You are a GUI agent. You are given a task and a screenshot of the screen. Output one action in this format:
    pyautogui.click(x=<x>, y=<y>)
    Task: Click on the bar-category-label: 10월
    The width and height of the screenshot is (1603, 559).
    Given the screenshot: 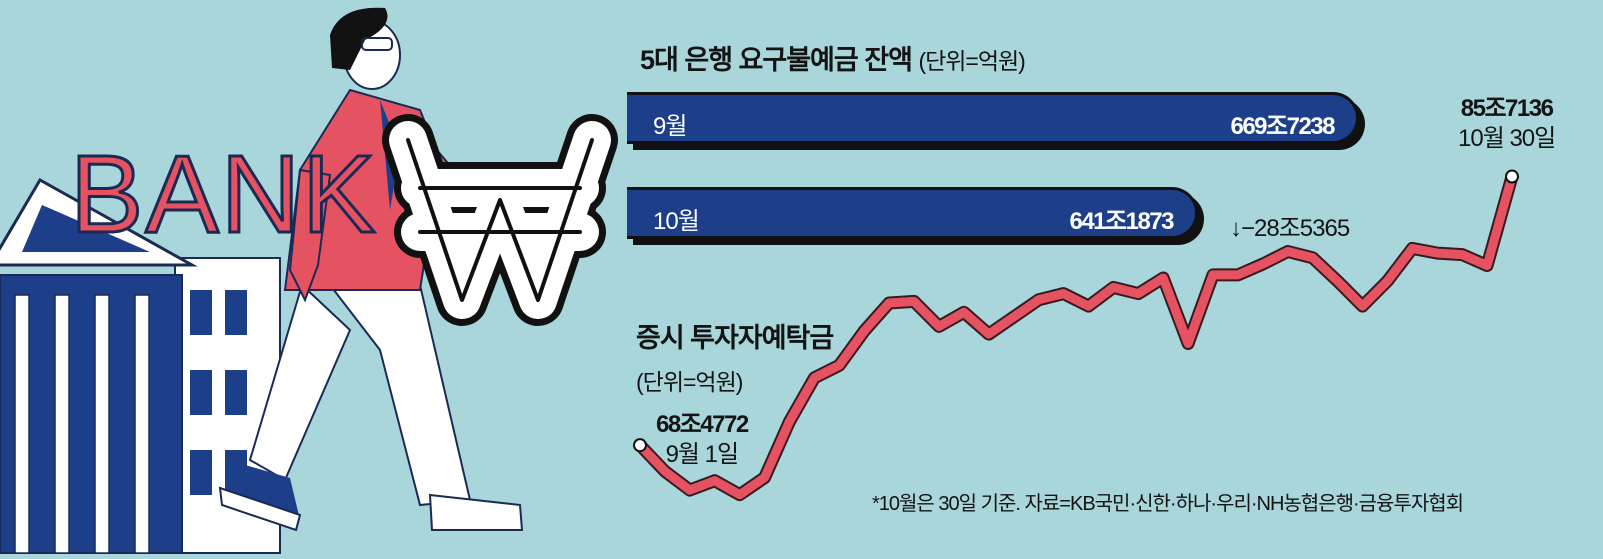 What is the action you would take?
    pyautogui.click(x=676, y=221)
    